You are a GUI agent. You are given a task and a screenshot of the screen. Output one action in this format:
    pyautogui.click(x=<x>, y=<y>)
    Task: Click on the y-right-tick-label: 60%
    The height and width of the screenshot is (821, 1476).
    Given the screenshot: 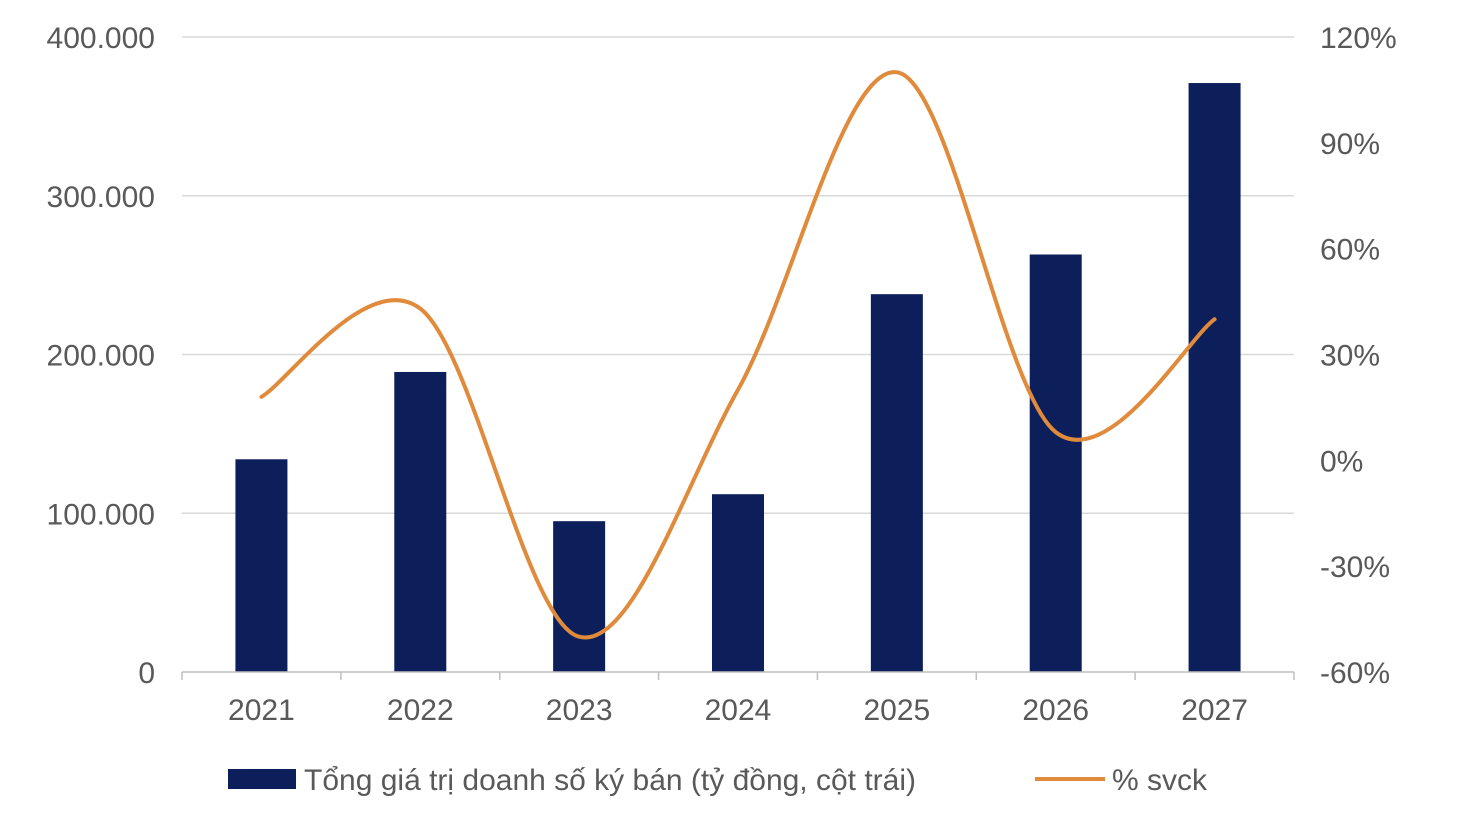 What is the action you would take?
    pyautogui.click(x=1350, y=250)
    